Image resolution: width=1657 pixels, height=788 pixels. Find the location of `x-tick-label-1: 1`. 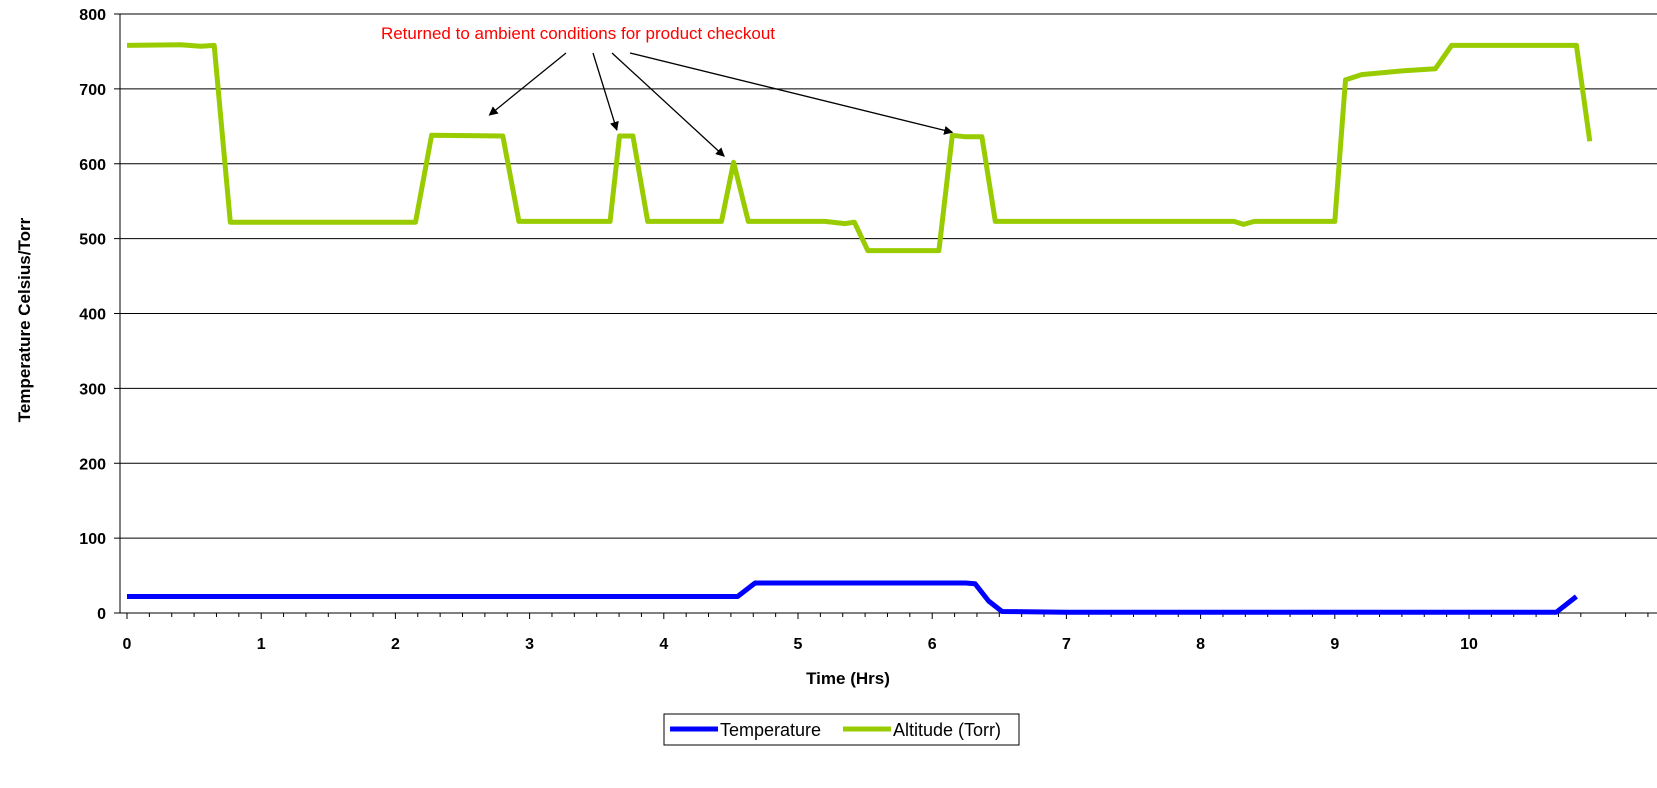

x-tick-label-1: 1 is located at coordinates (261, 644).